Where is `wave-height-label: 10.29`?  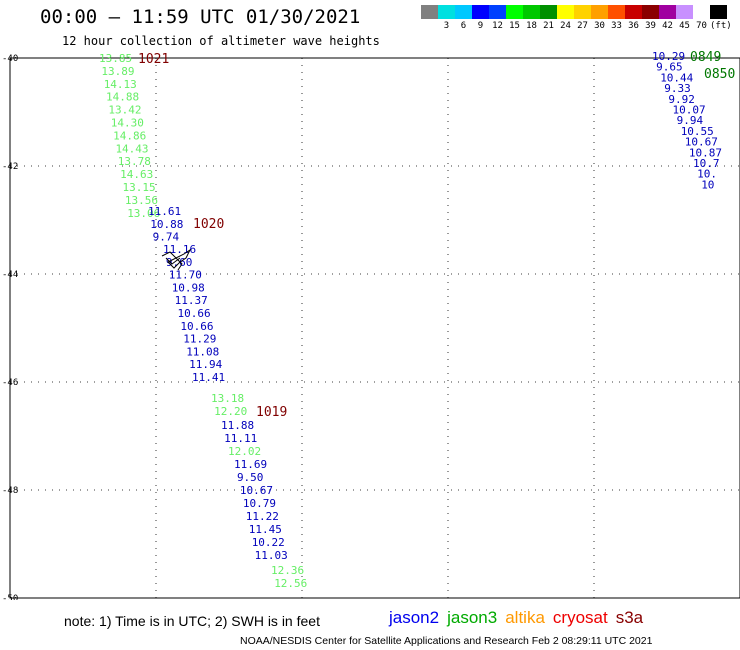
wave-height-label: 10.29 is located at coordinates (668, 56).